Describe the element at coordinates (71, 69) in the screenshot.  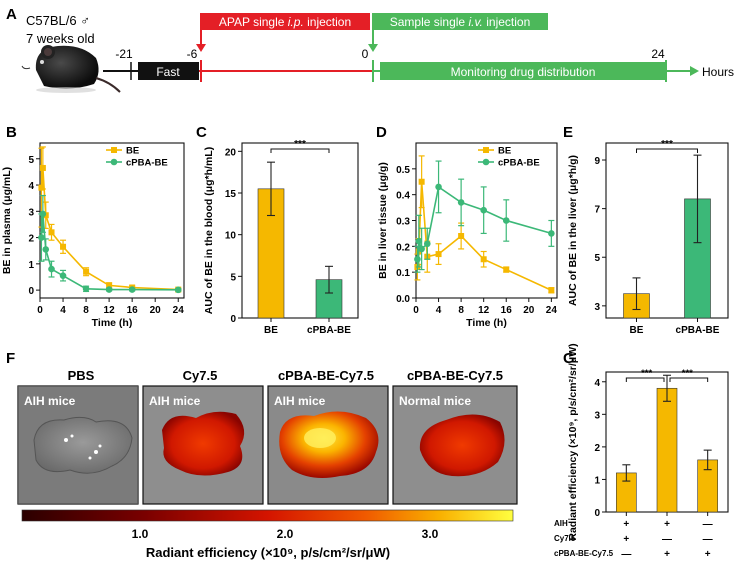
I see `mouse-illustration` at that location.